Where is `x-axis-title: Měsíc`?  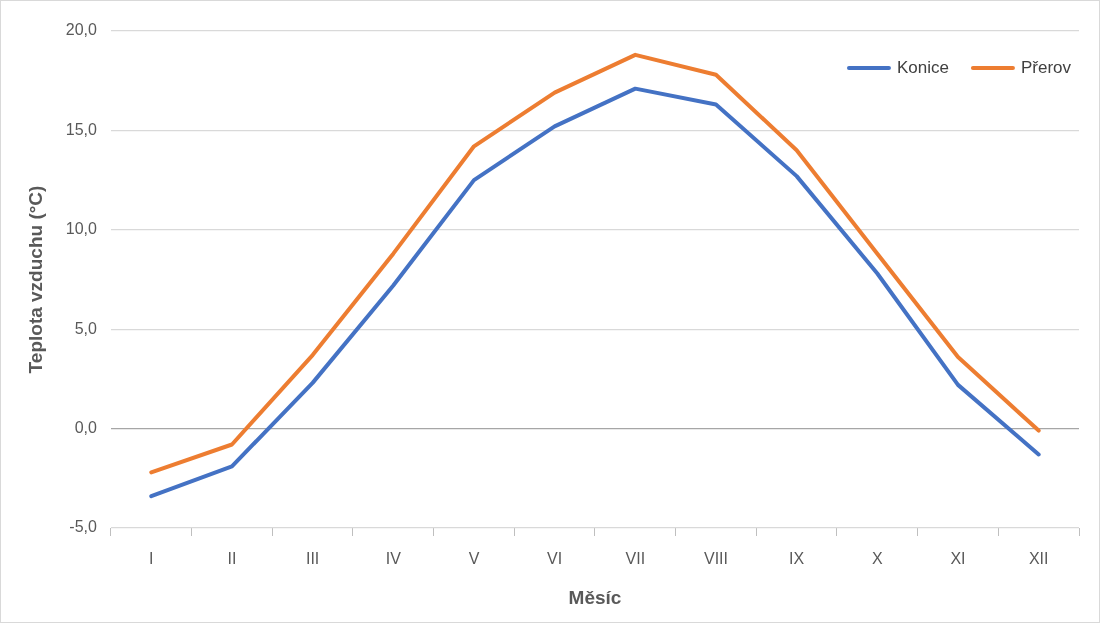
x-axis-title: Měsíc is located at coordinates (595, 597).